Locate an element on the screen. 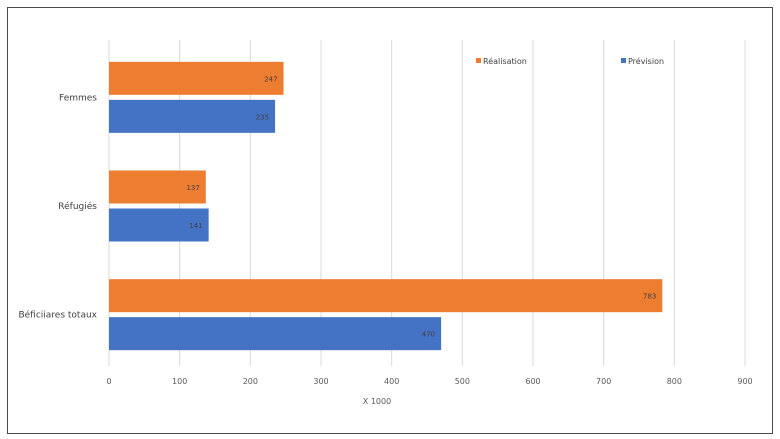 This screenshot has height=439, width=780. data-label: 783 is located at coordinates (649, 297).